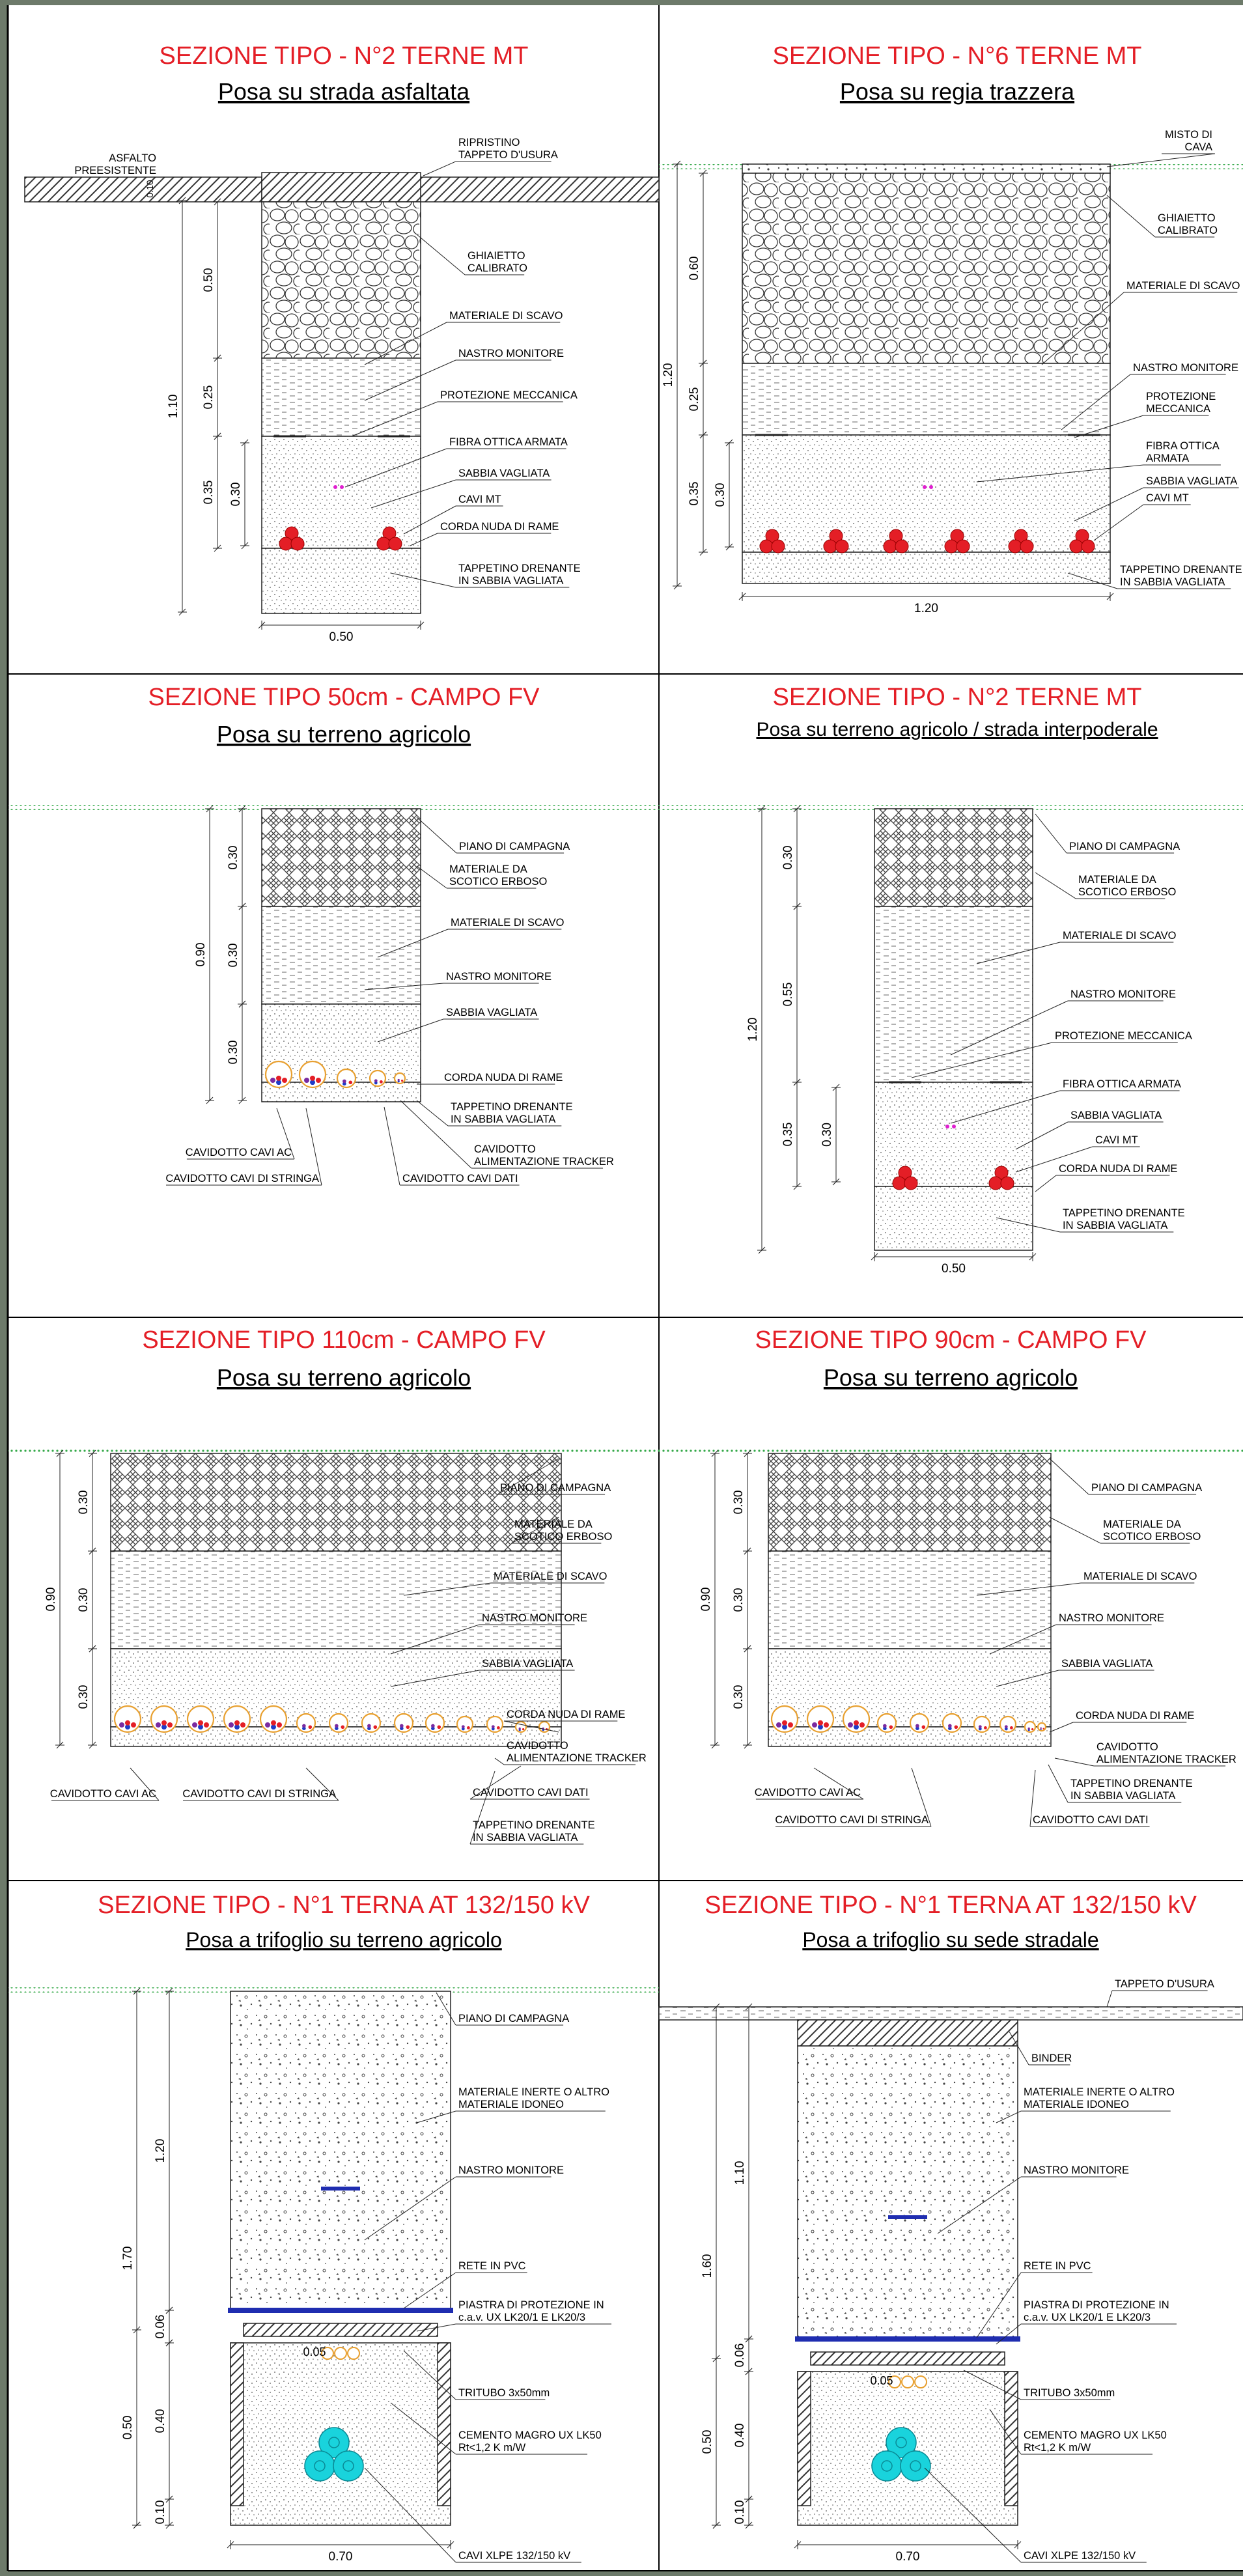  I want to click on data-conduit, so click(399, 1079).